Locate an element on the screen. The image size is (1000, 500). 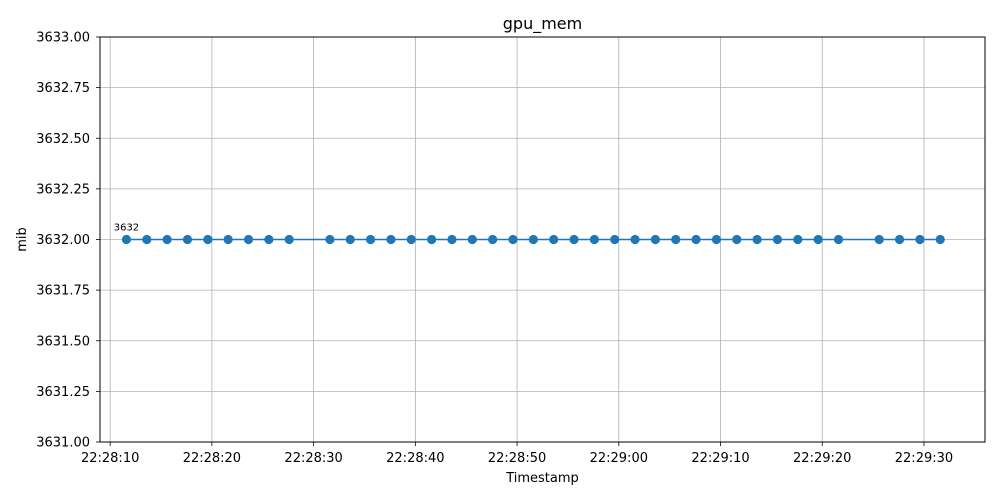
x-axis-title: Timestamp is located at coordinates (542, 478).